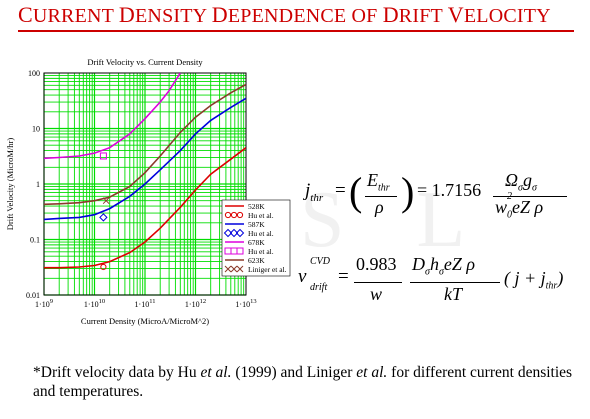  I want to click on eq1-right-paren: ), so click(408, 191).